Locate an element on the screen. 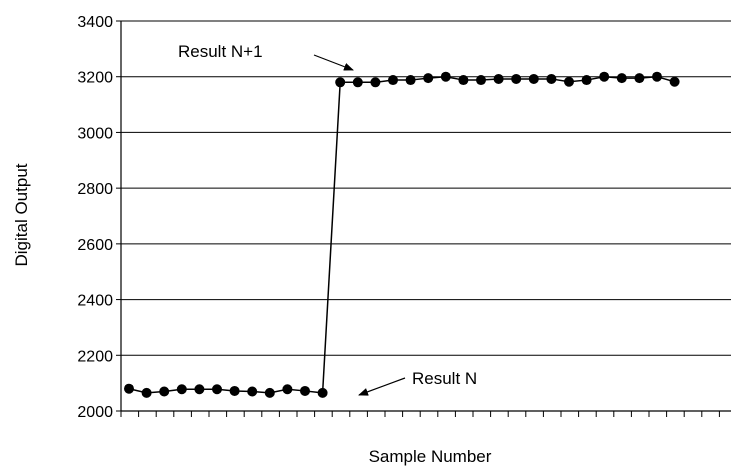  annotation-result-n: Result N is located at coordinates (444, 378).